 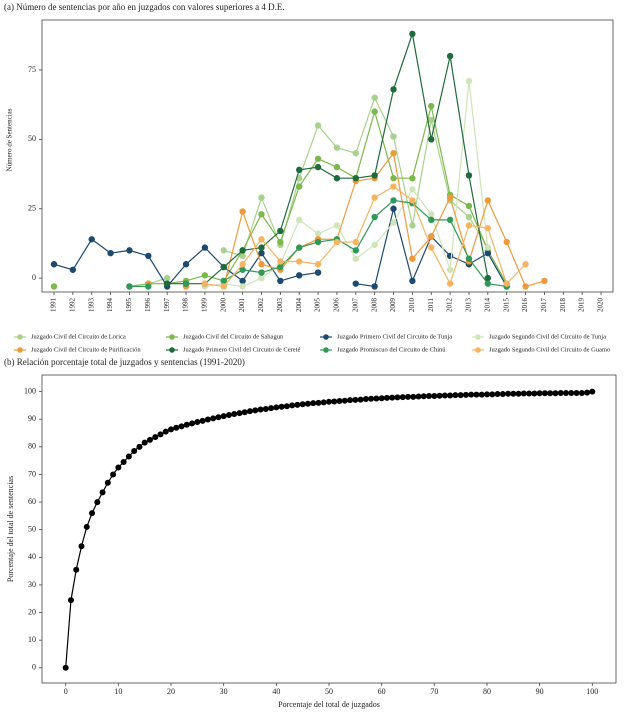 What do you see at coordinates (592, 691) in the screenshot?
I see `x-tick-label: 100` at bounding box center [592, 691].